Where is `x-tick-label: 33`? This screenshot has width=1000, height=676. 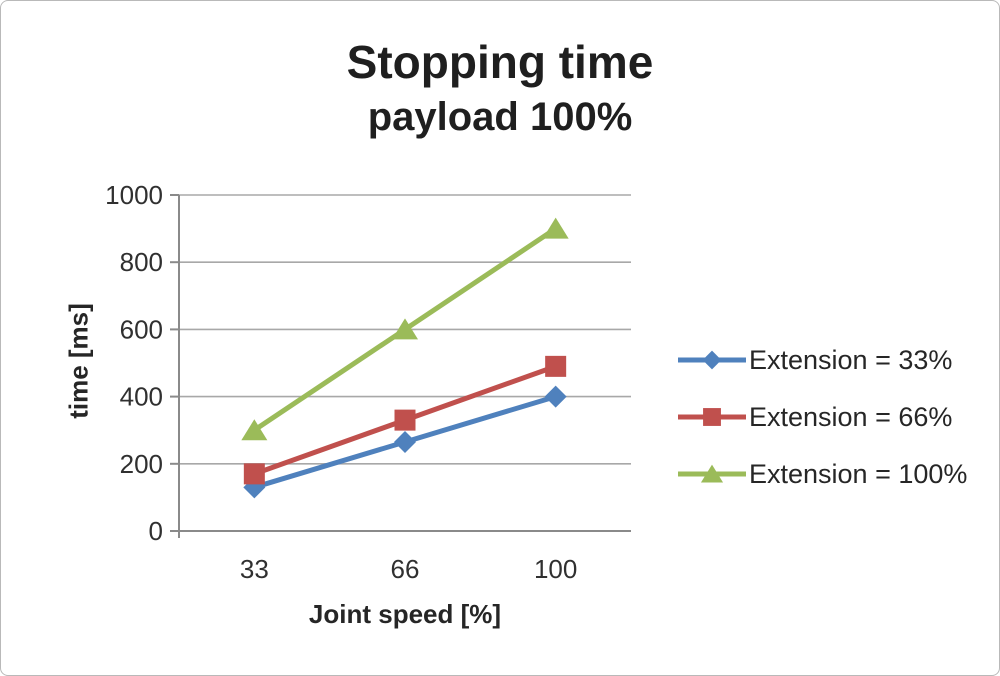 x-tick-label: 33 is located at coordinates (254, 569).